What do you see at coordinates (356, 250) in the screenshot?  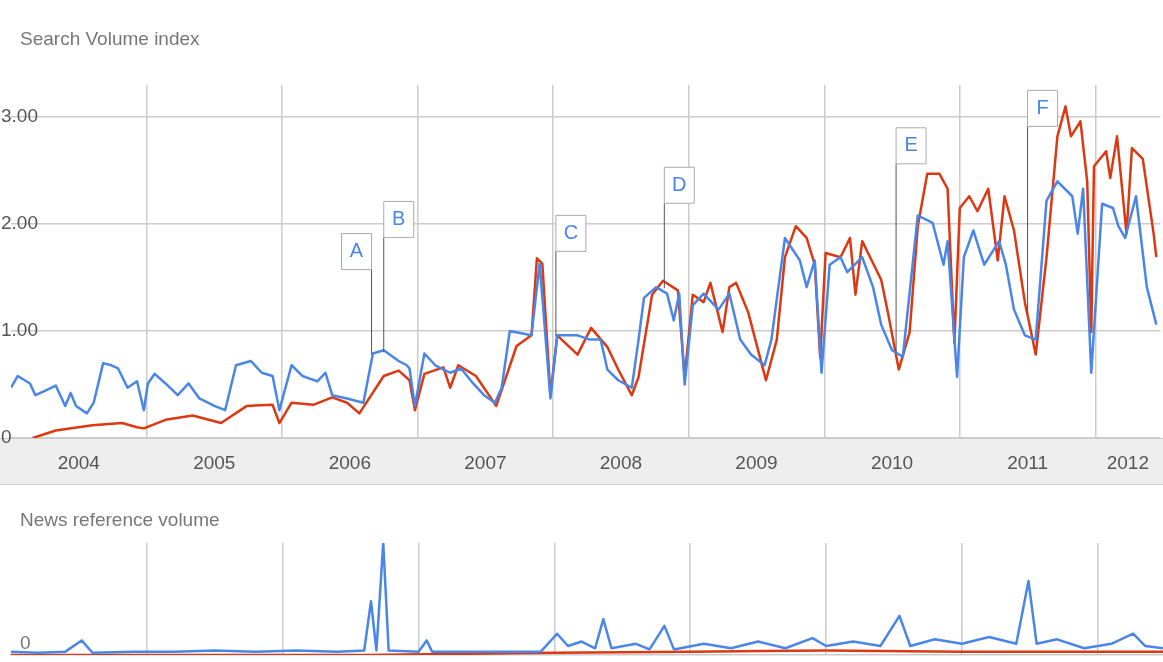 I see `annotation: A` at bounding box center [356, 250].